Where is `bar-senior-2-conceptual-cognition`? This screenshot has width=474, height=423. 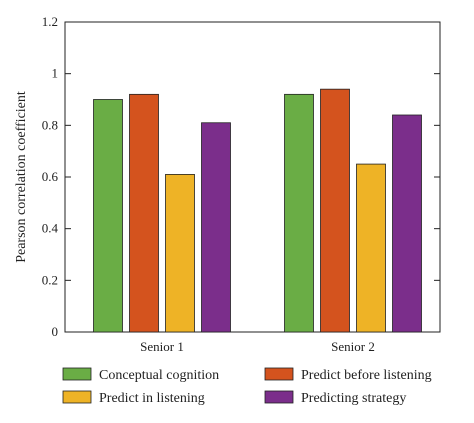 bar-senior-2-conceptual-cognition is located at coordinates (299, 213).